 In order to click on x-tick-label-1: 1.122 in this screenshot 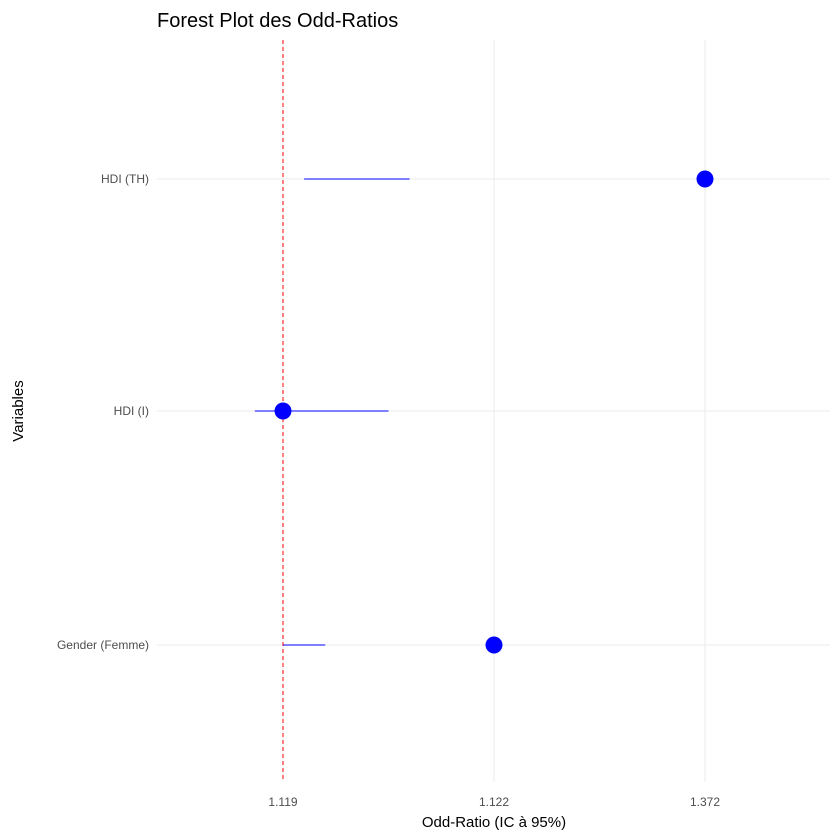, I will do `click(494, 802)`.